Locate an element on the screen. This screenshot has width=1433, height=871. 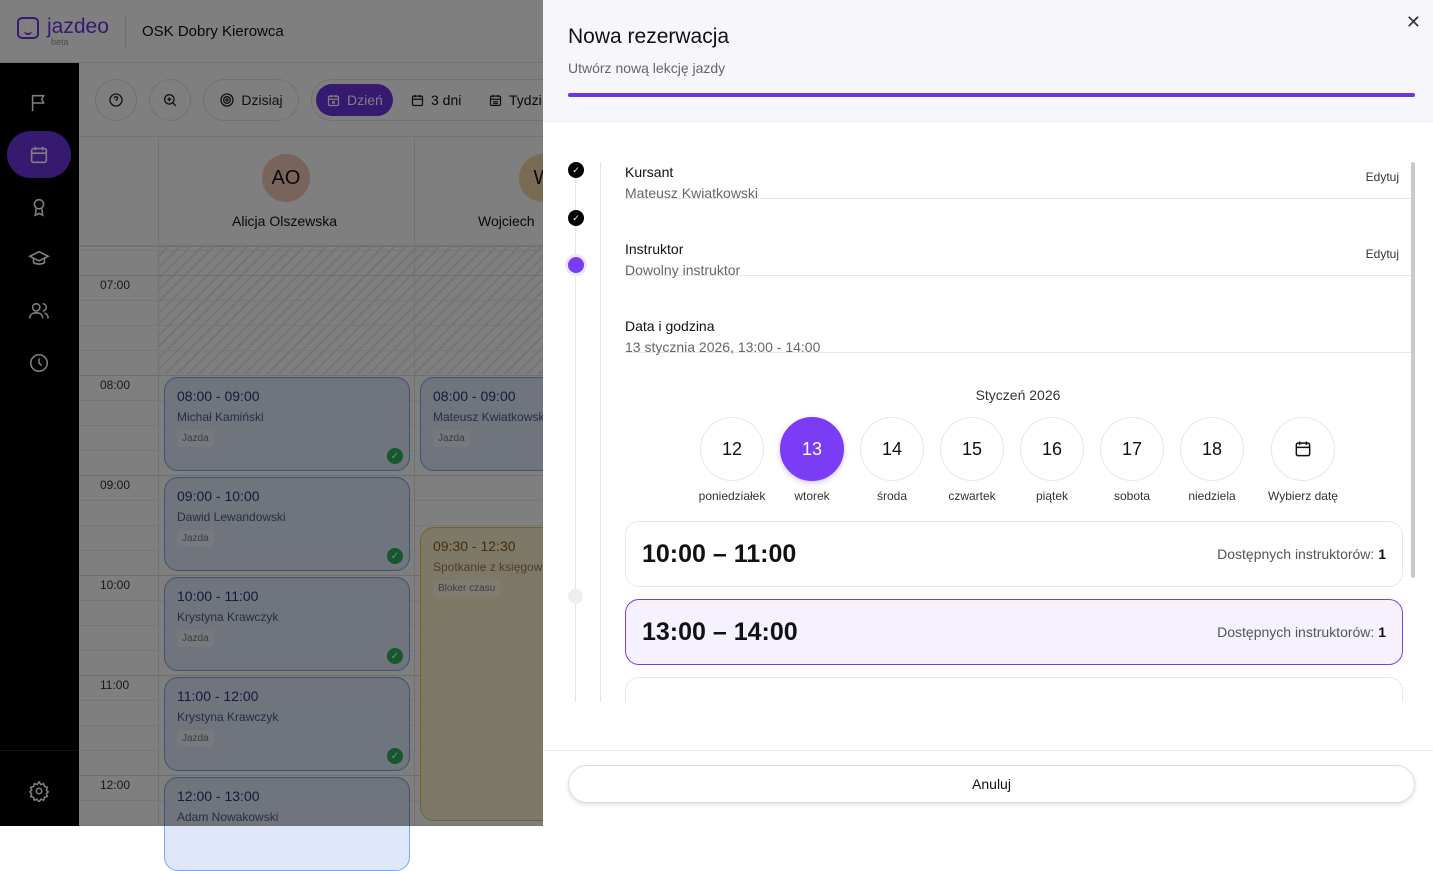
drawer-subtitle: Utwórz nową lekcję jazdy is located at coordinates (647, 68).